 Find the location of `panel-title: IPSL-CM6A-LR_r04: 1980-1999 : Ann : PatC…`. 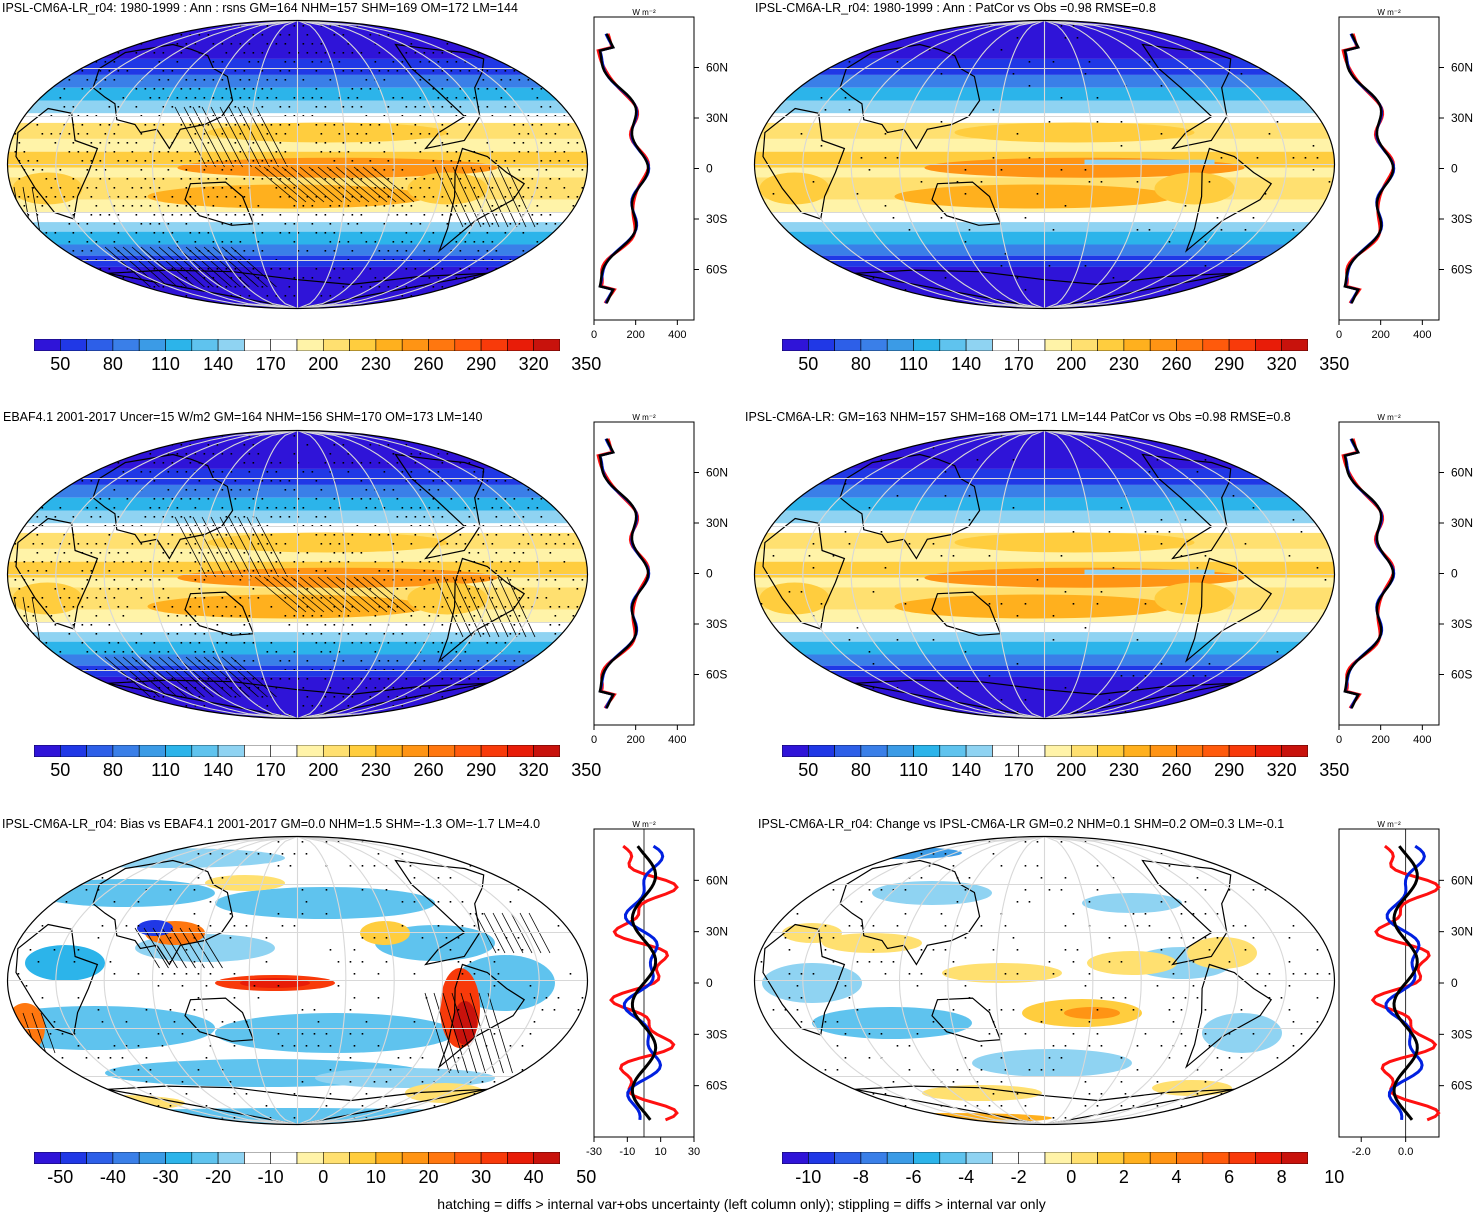

panel-title: IPSL-CM6A-LR_r04: 1980-1999 : Ann : PatC… is located at coordinates (955, 8).